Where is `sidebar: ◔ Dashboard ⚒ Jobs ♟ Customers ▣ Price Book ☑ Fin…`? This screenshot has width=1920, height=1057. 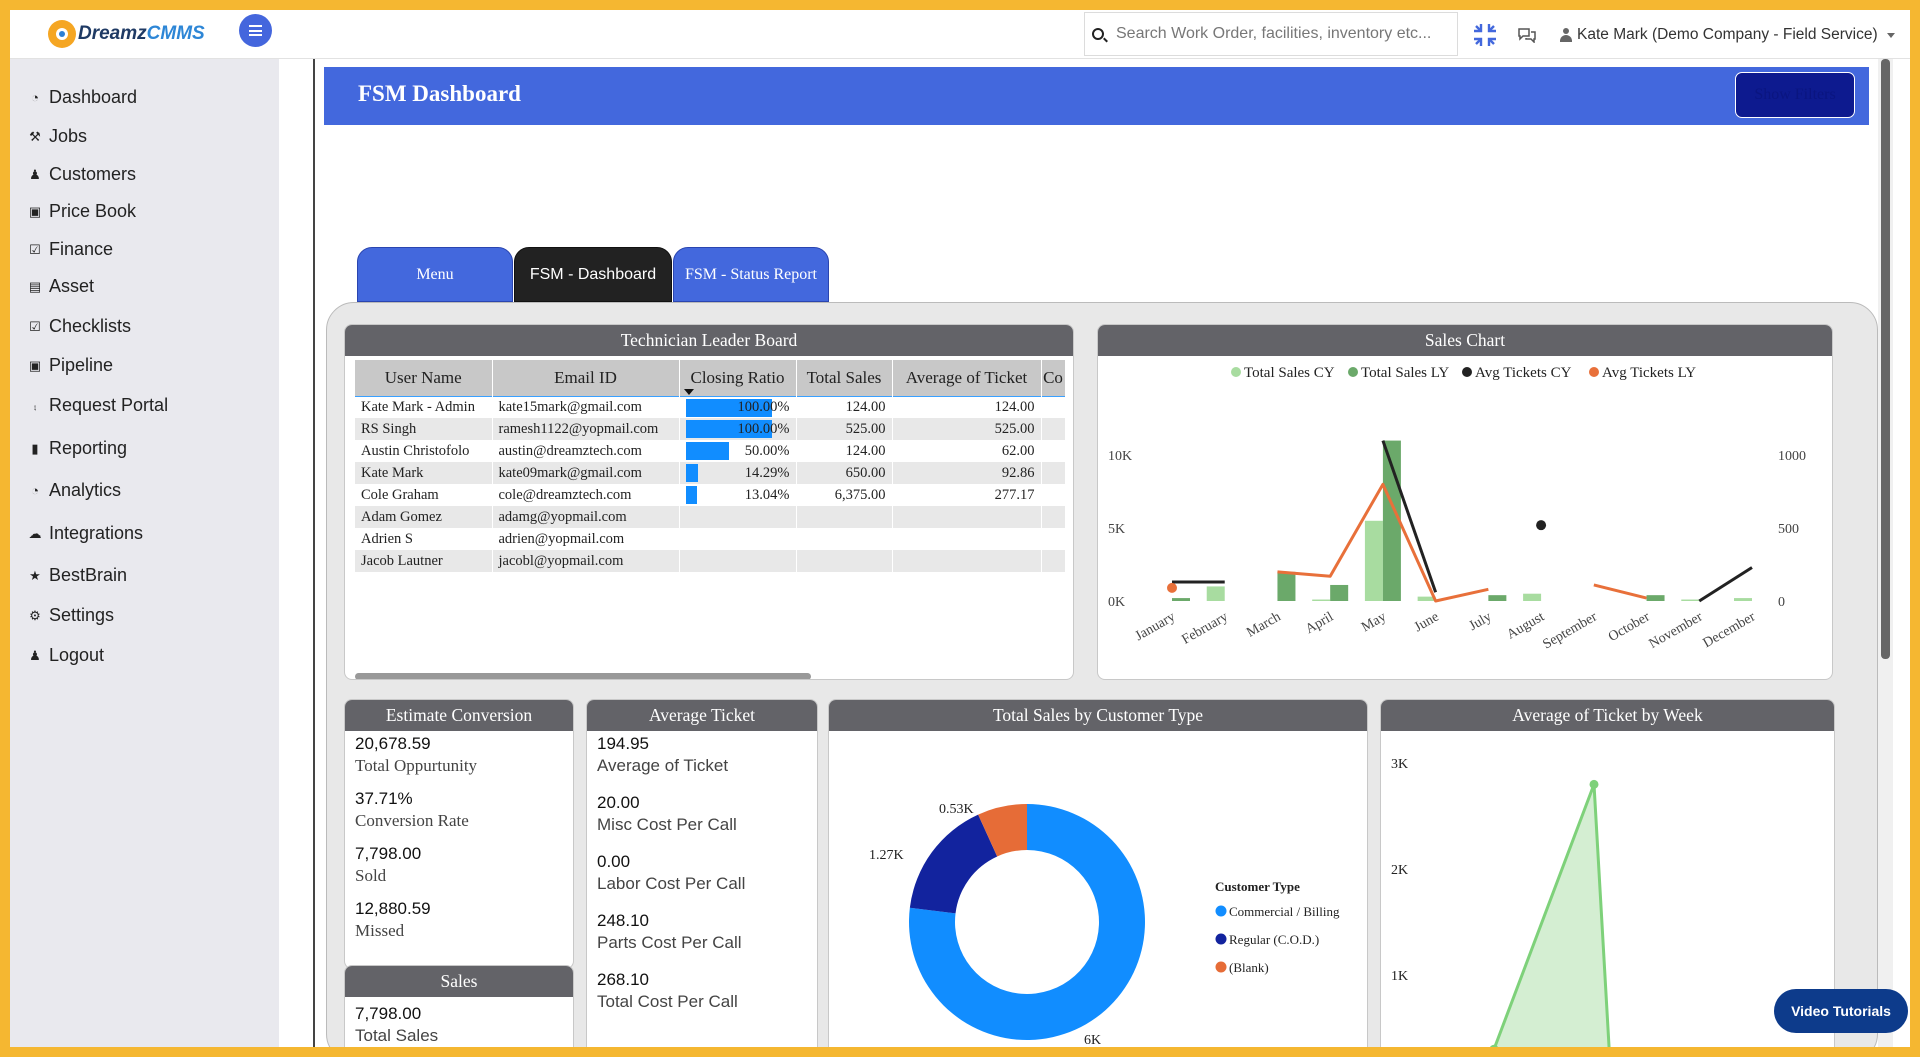 sidebar: ◔ Dashboard ⚒ Jobs ♟ Customers ▣ Price Book ☑ Fin… is located at coordinates (144, 553).